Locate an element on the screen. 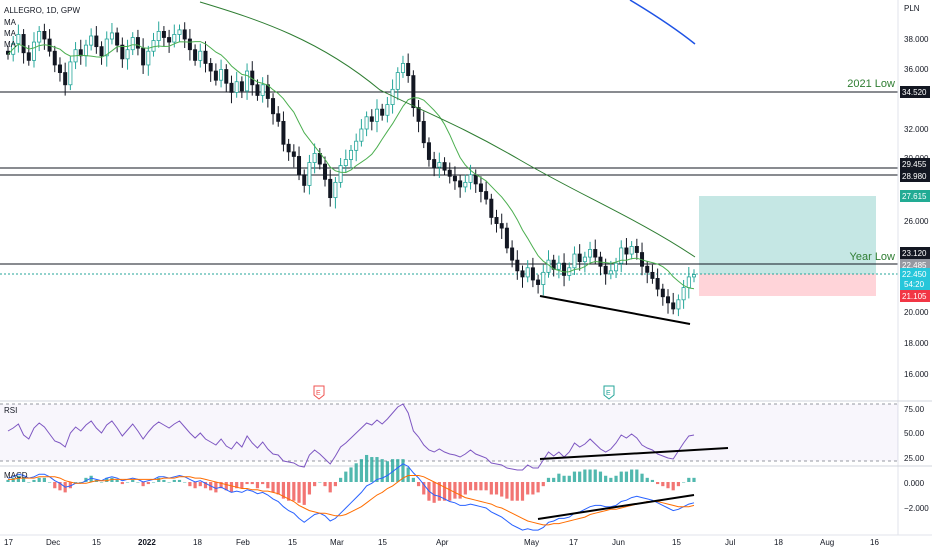 This screenshot has height=550, width=932. time-tick: 15 is located at coordinates (292, 542).